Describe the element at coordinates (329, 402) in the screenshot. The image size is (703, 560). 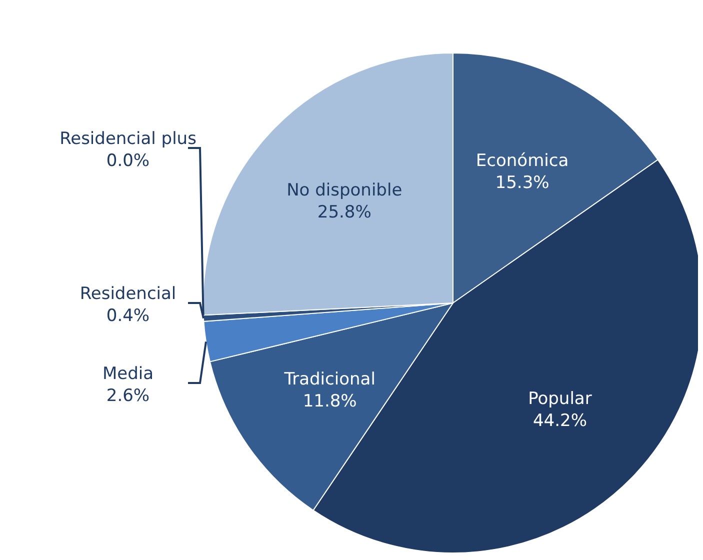
I see `data-label: 11.8%` at that location.